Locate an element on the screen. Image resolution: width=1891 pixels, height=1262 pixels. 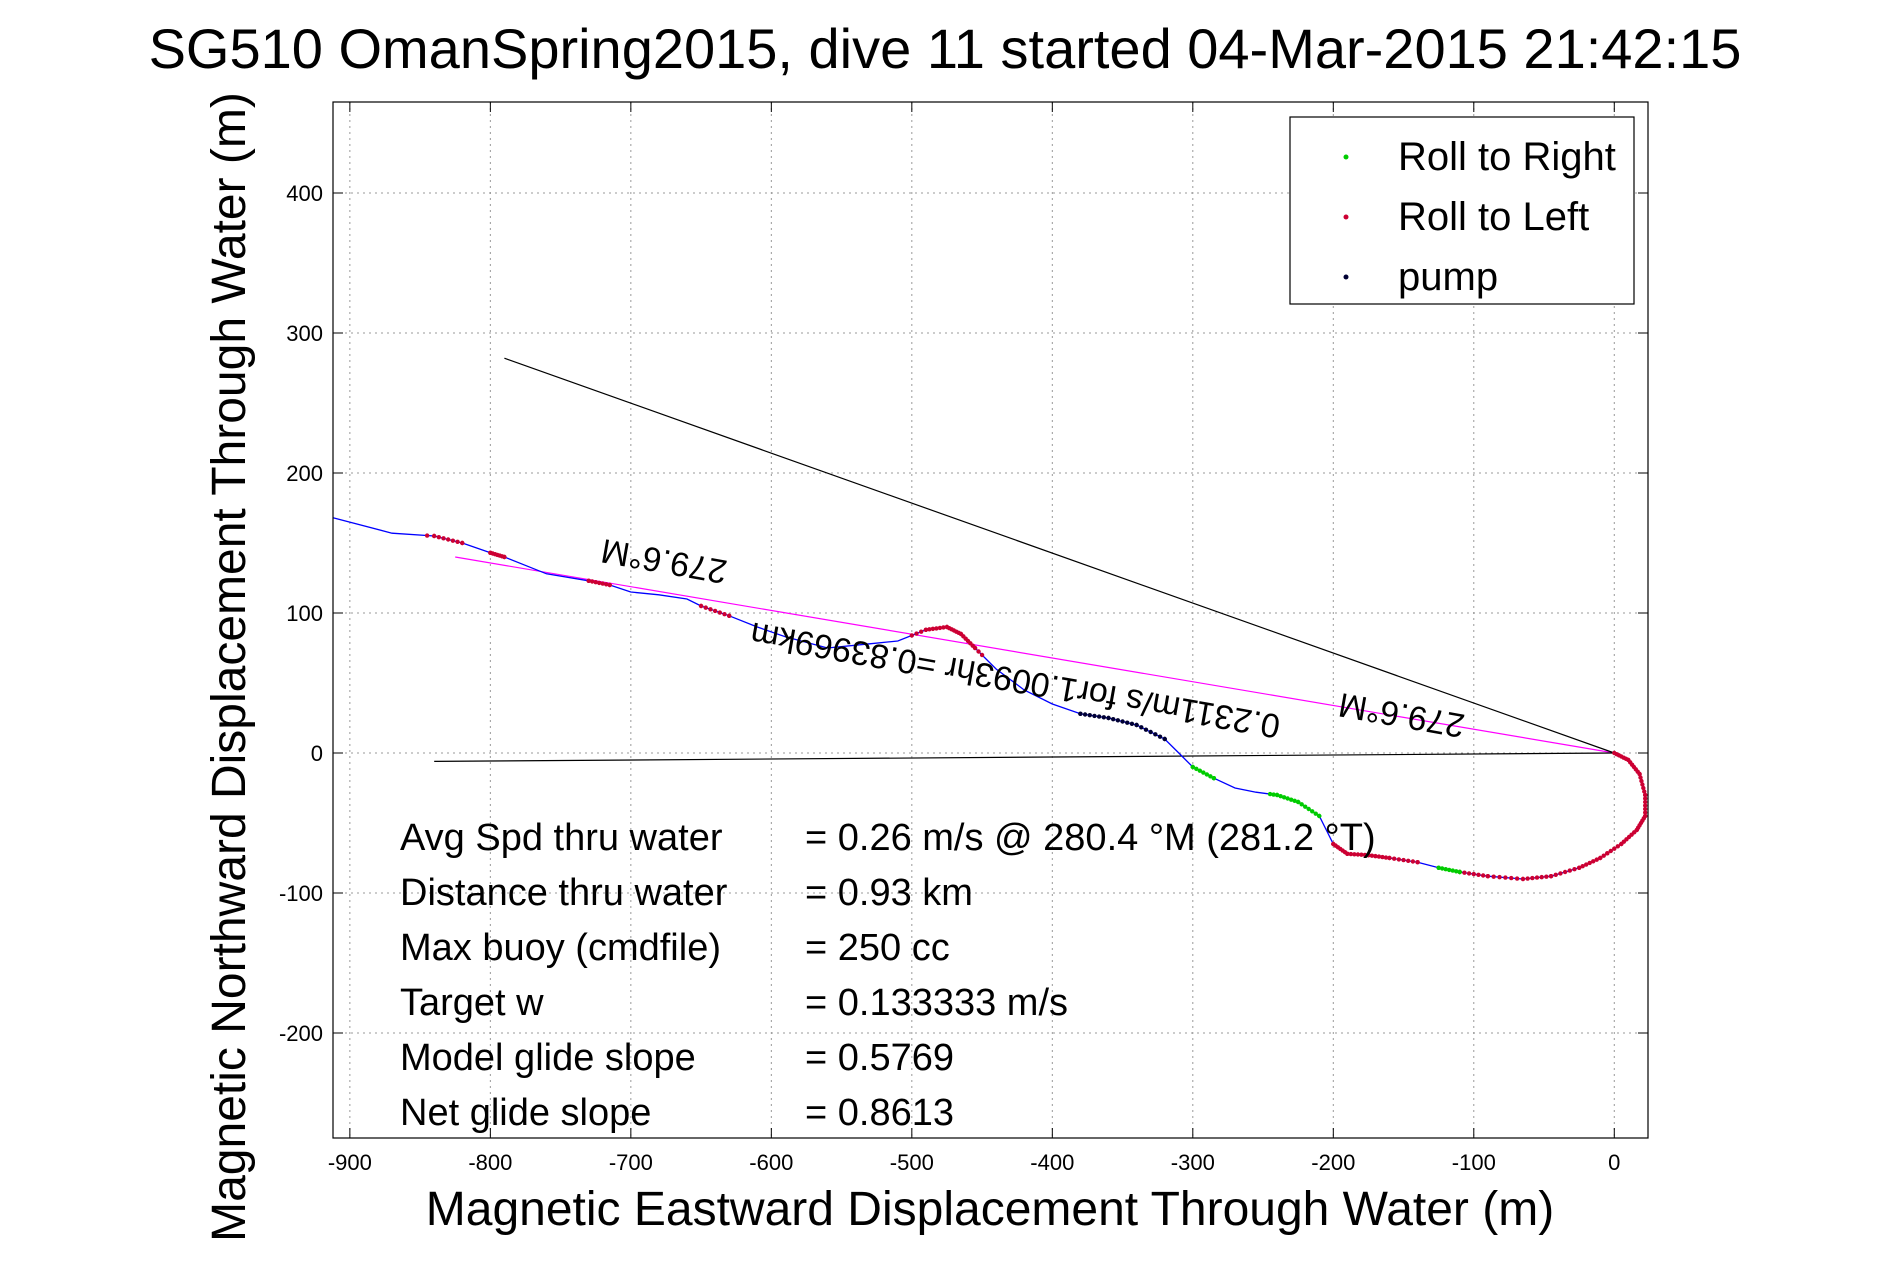
y-tick-label: -100 is located at coordinates (301, 893).